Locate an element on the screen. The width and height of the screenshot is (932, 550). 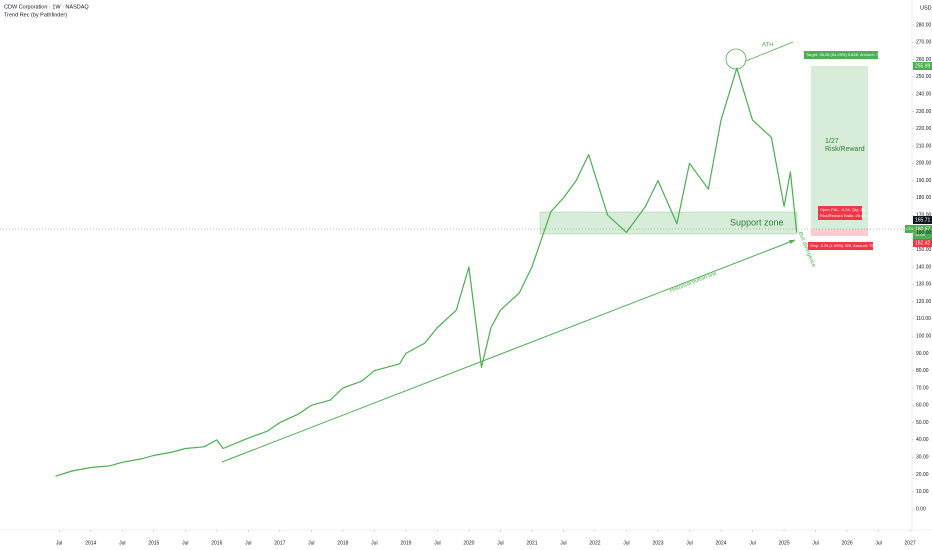
x-tick-label: 2023 is located at coordinates (657, 543).